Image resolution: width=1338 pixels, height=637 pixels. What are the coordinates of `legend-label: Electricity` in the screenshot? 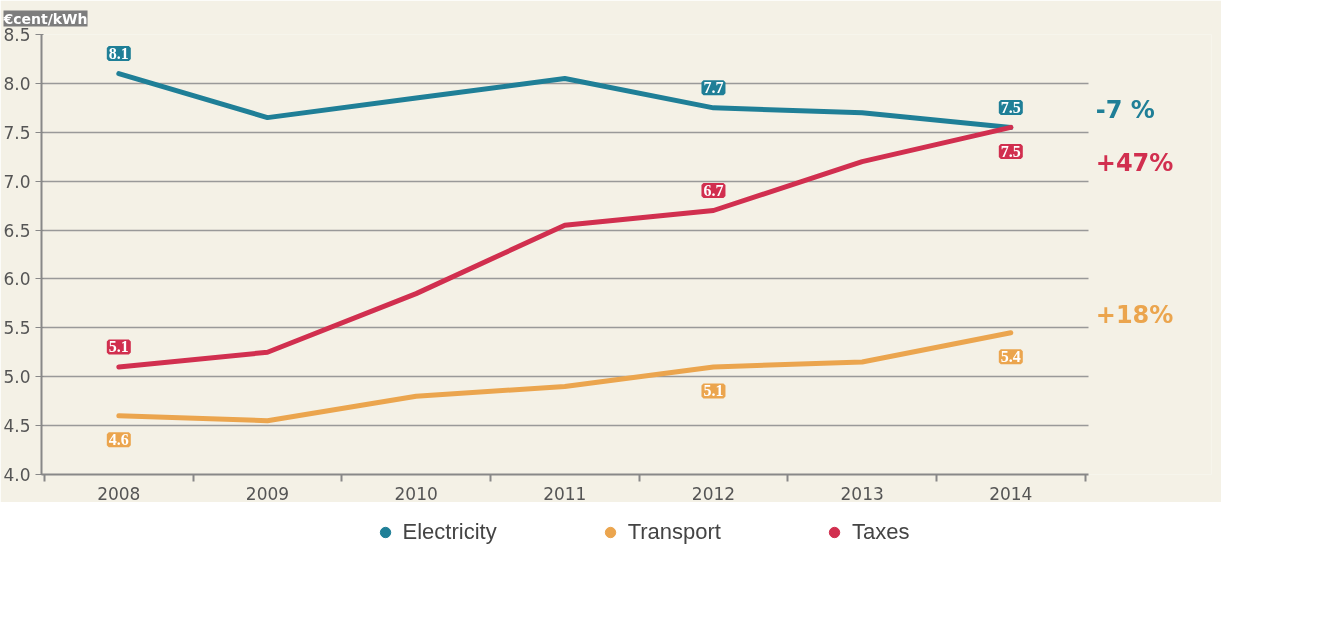 It's located at (449, 532).